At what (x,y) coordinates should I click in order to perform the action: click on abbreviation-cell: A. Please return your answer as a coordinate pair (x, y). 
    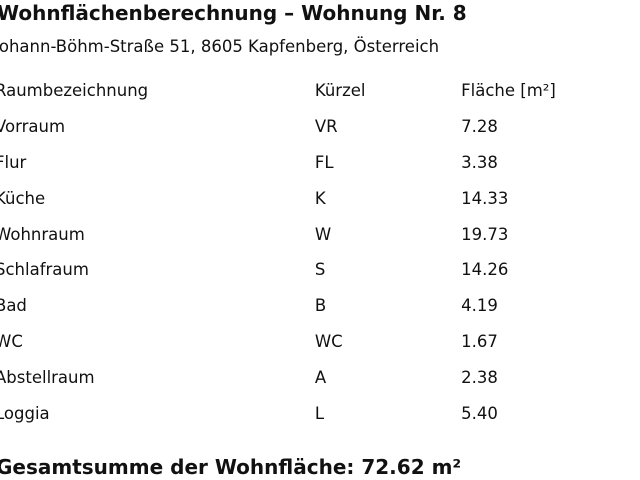
    Looking at the image, I should click on (320, 377).